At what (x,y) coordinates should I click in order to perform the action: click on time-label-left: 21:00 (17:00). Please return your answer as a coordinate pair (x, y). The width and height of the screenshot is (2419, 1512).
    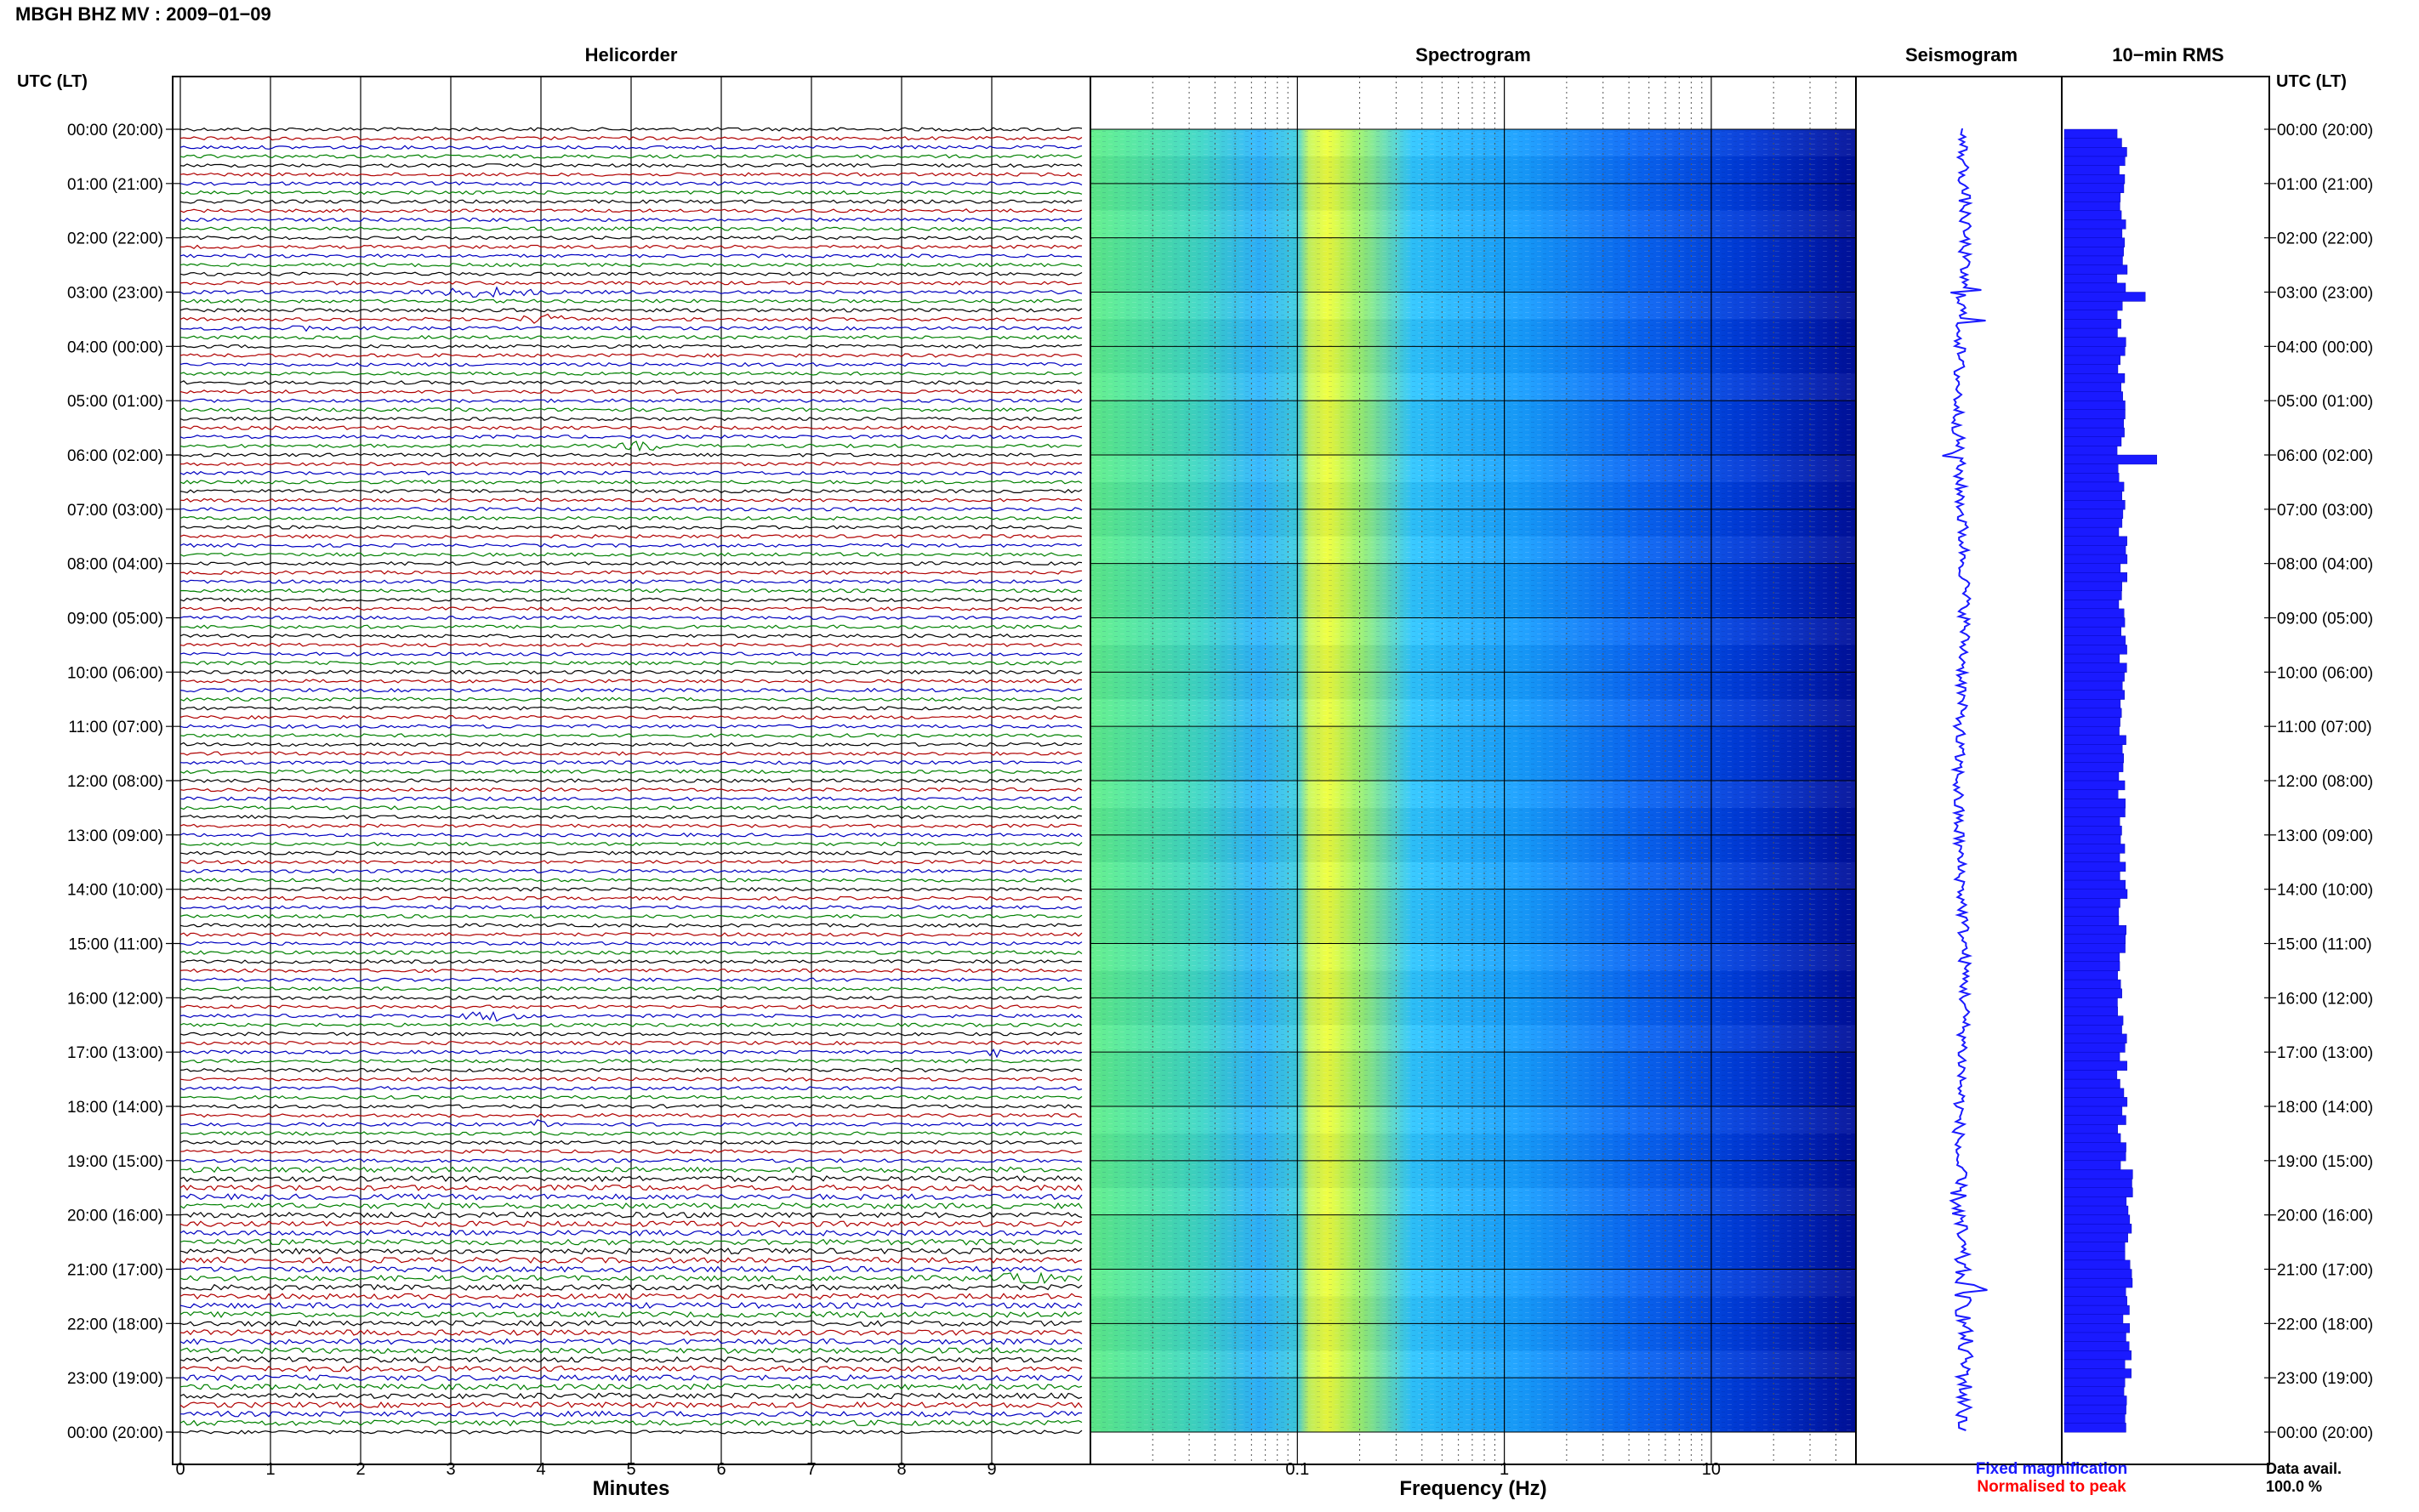
    Looking at the image, I should click on (115, 1271).